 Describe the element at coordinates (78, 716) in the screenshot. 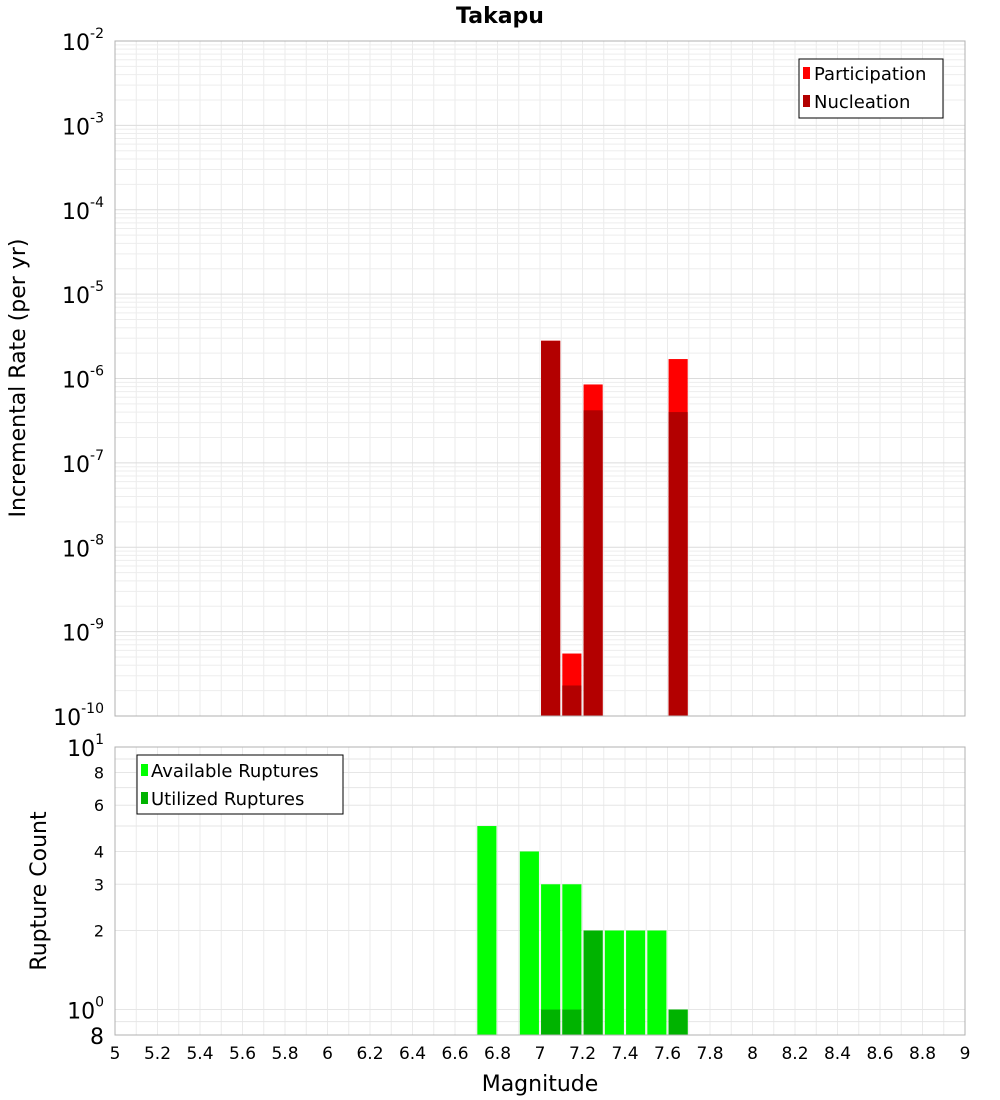

I see `rate-y-tick-label: 10⁻¹⁰` at that location.